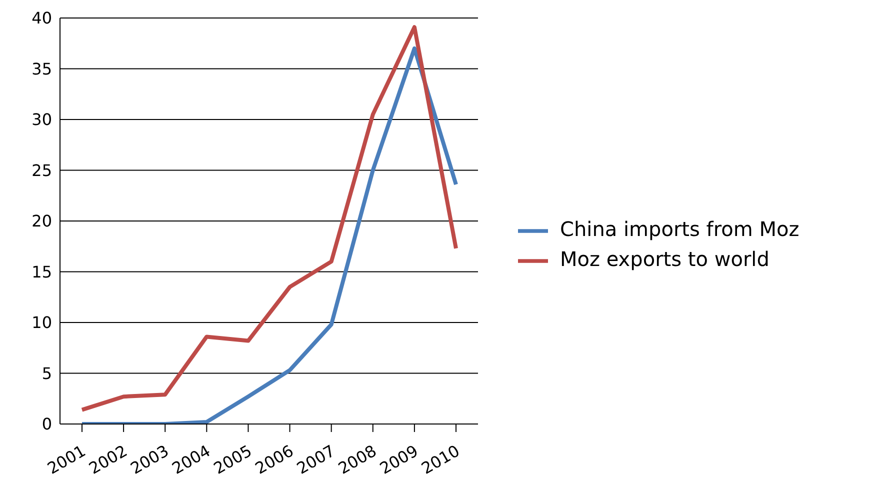 This screenshot has width=877, height=486. I want to click on y-tick-label: 35, so click(42, 68).